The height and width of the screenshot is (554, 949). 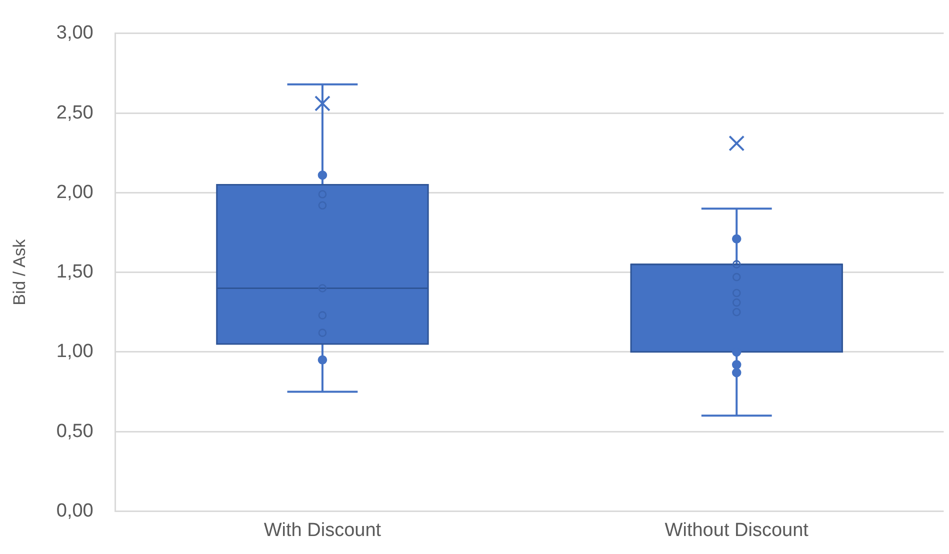 I want to click on y-tick-label: 0,50, so click(x=75, y=431).